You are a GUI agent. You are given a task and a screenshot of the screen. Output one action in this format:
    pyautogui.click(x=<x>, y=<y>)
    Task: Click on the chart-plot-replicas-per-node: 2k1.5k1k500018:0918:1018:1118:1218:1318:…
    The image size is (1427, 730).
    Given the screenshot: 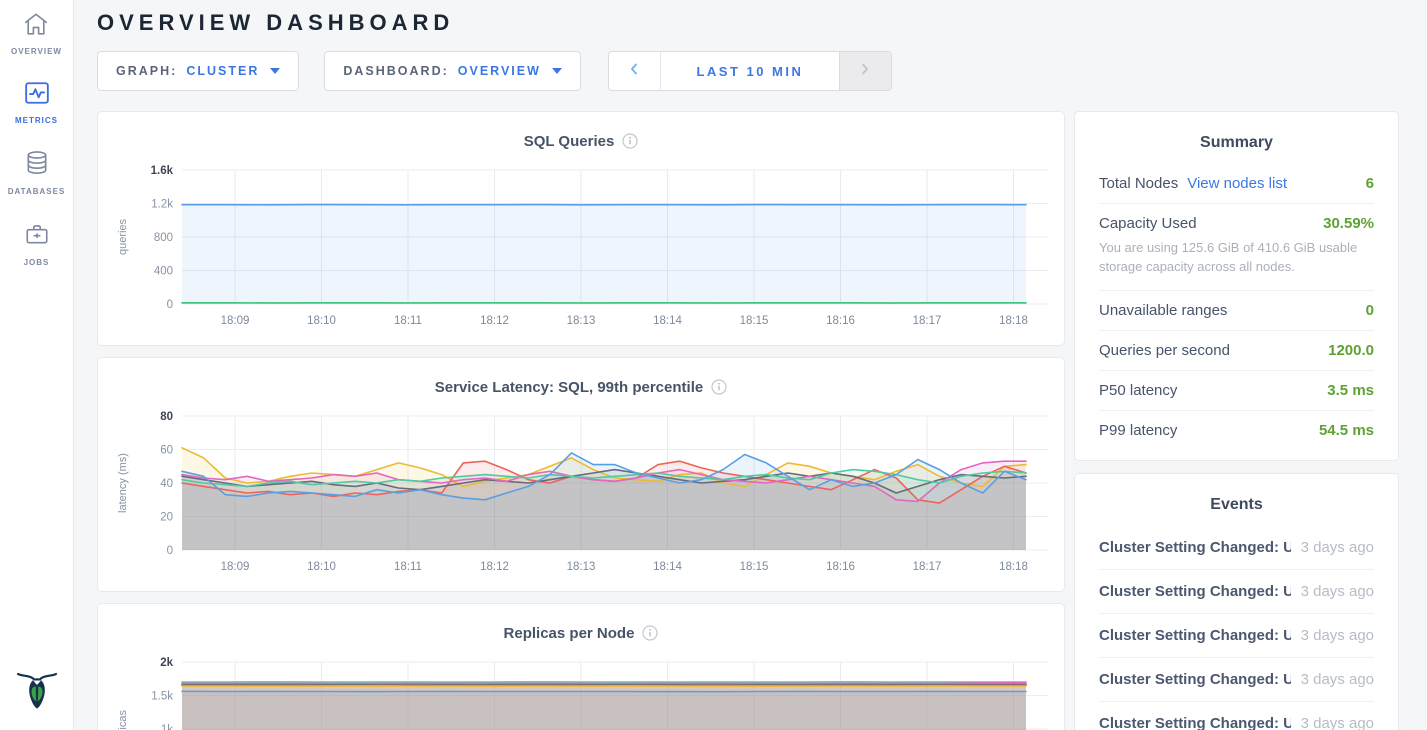 What is the action you would take?
    pyautogui.click(x=582, y=693)
    